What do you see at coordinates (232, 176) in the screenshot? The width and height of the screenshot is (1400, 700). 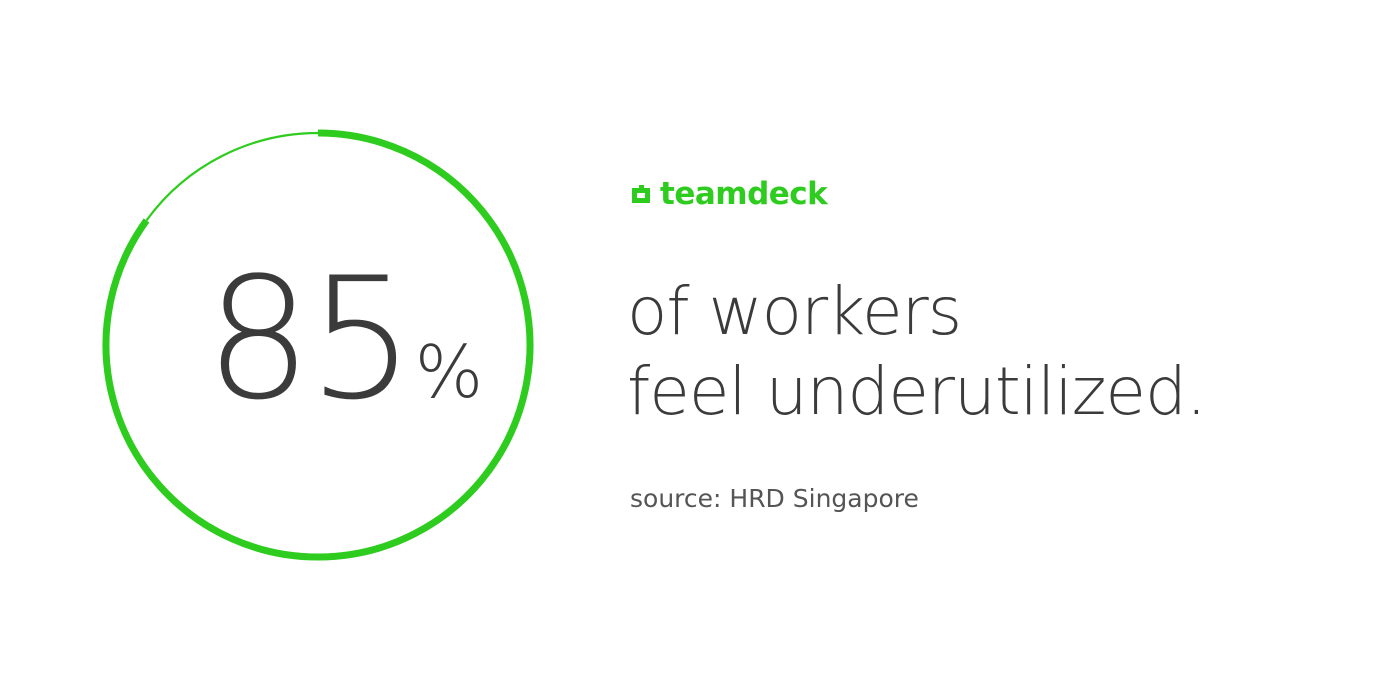 I see `ring-segment-remaining` at bounding box center [232, 176].